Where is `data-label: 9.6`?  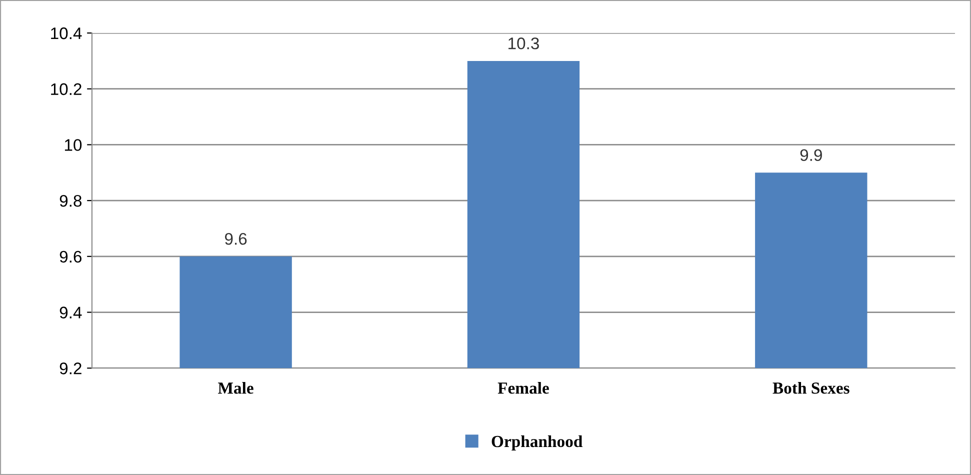
data-label: 9.6 is located at coordinates (235, 238).